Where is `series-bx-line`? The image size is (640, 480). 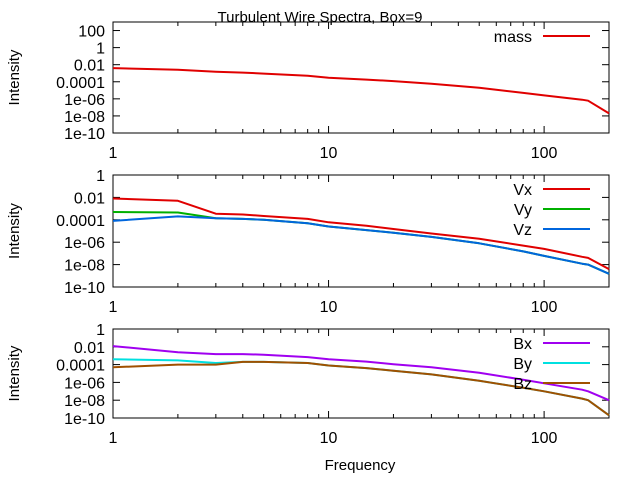 series-bx-line is located at coordinates (361, 373).